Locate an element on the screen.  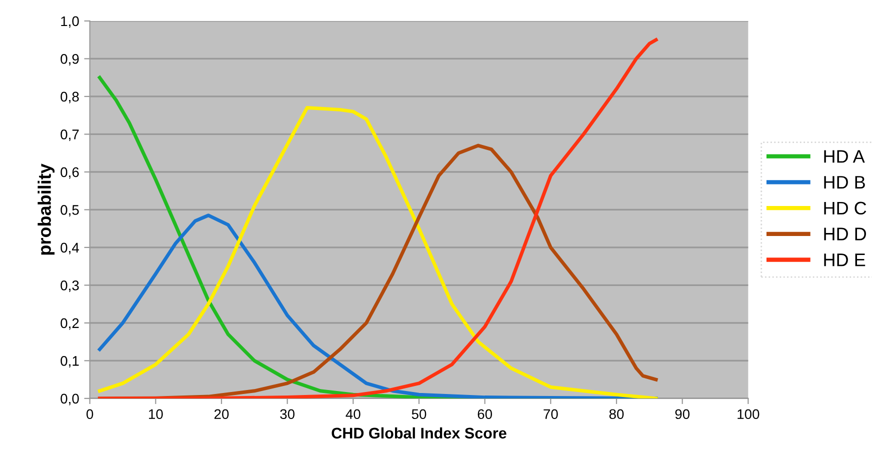
y-tick-label: 1,0 is located at coordinates (70, 22).